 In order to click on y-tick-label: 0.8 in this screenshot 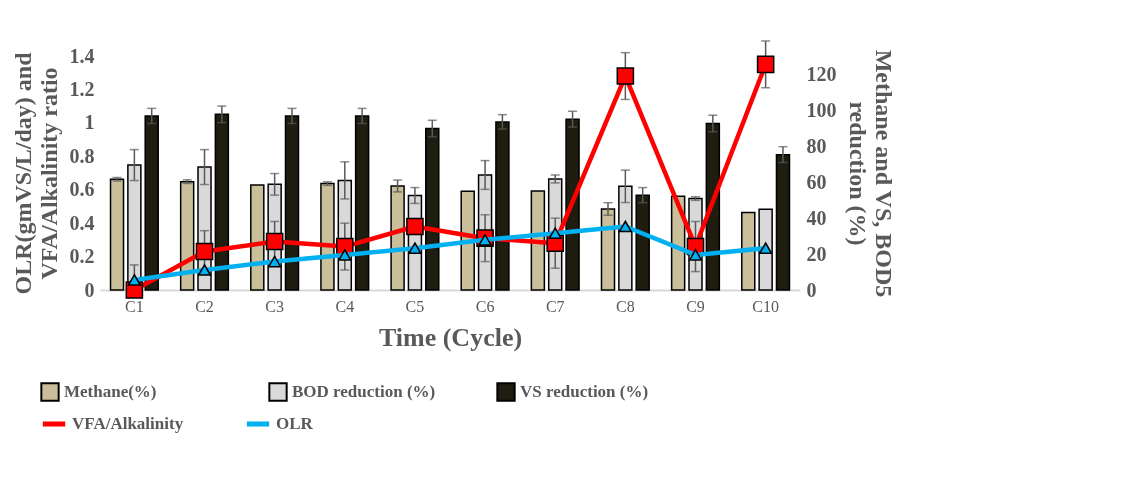, I will do `click(82, 155)`.